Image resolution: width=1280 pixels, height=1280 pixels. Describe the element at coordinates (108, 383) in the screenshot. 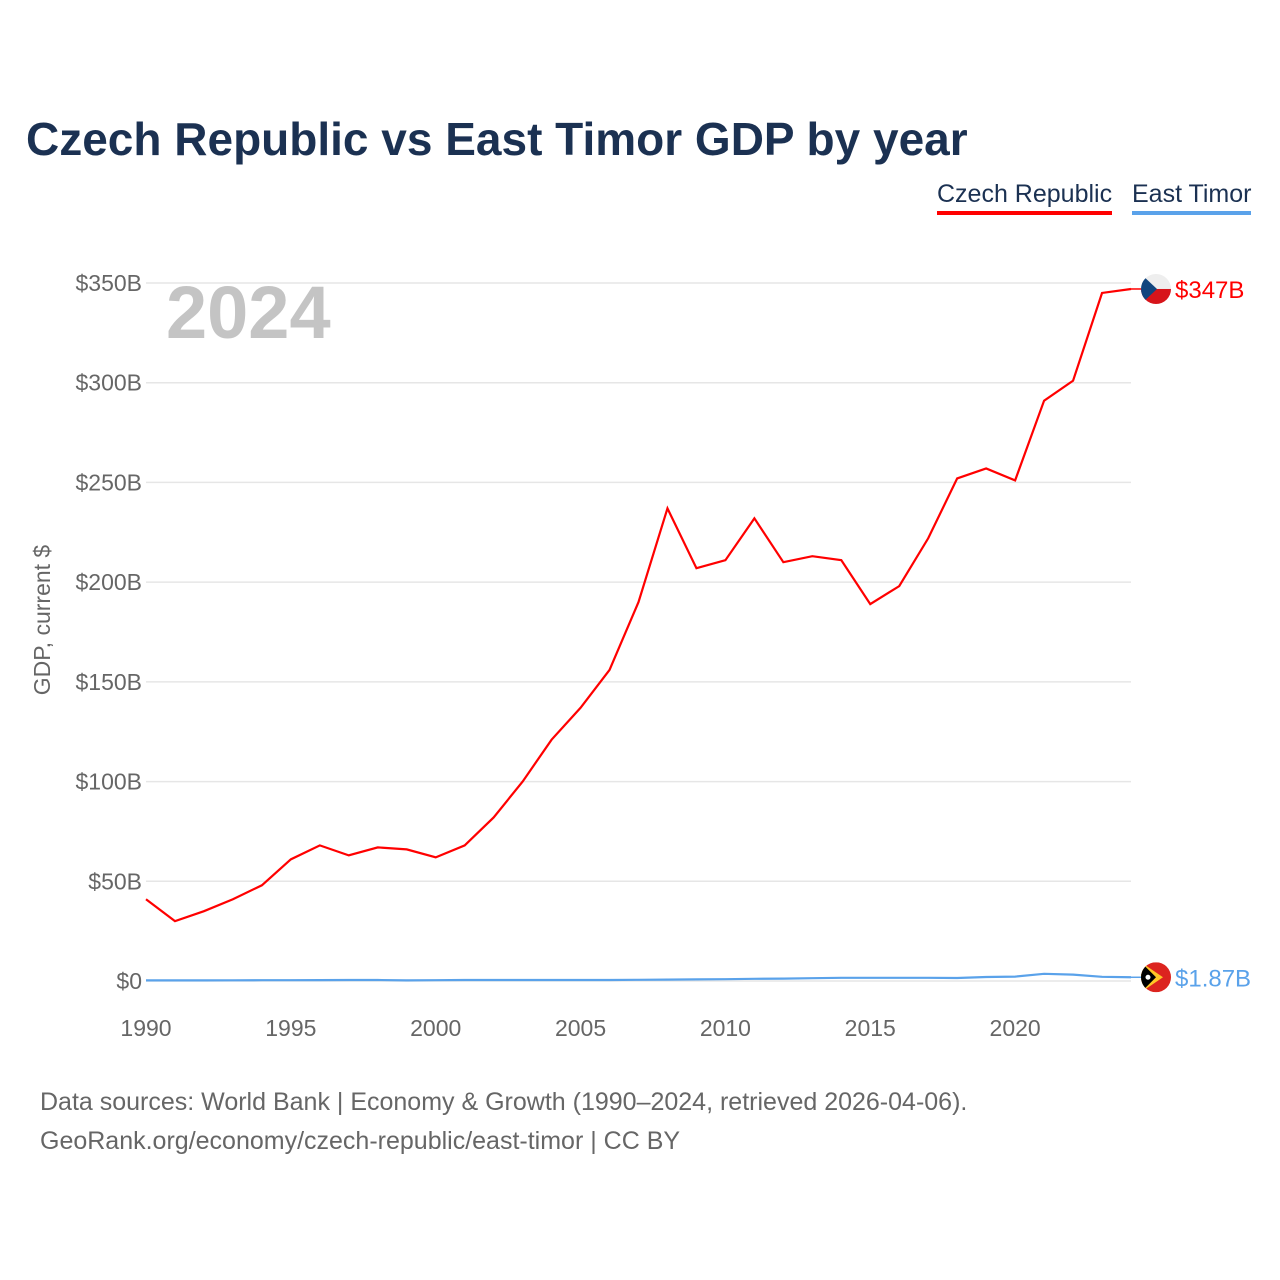

I see `y-tick-label: $300B` at that location.